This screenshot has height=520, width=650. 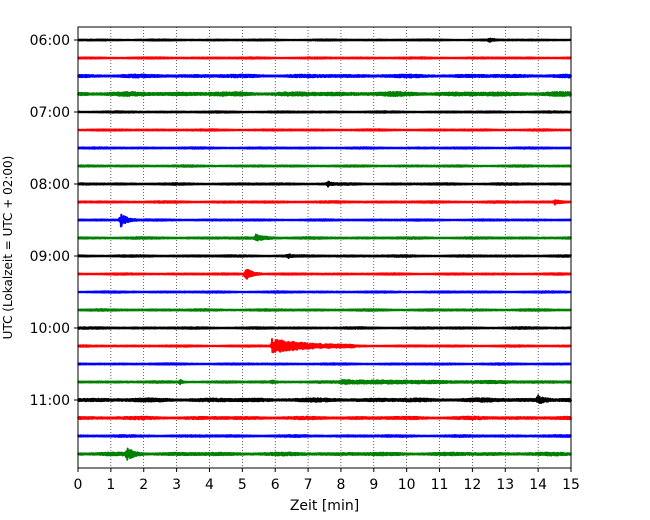 I want to click on x-tick-label: 4, so click(x=209, y=485).